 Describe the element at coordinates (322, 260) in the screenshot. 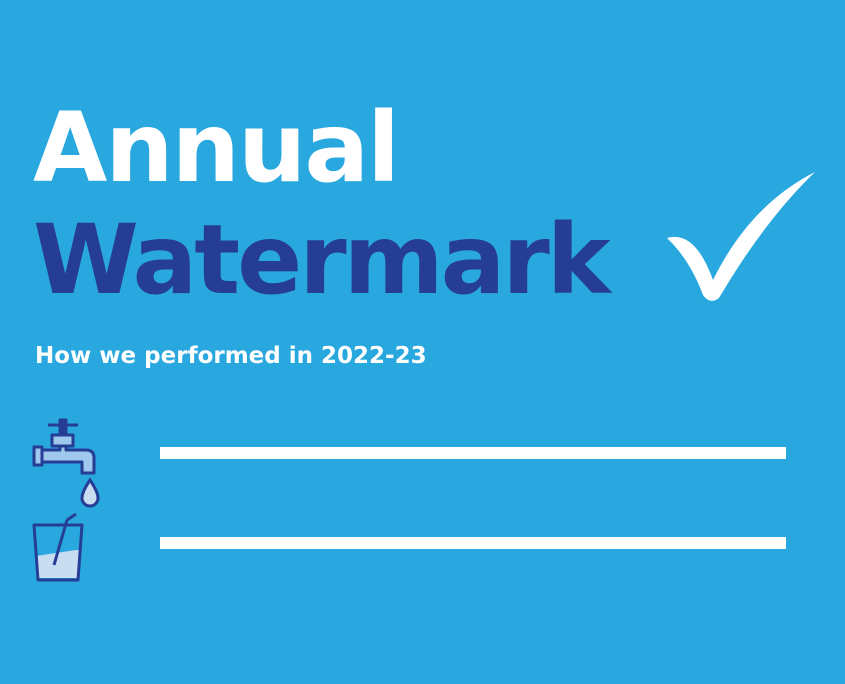

I see `title-watermark: Watermark` at that location.